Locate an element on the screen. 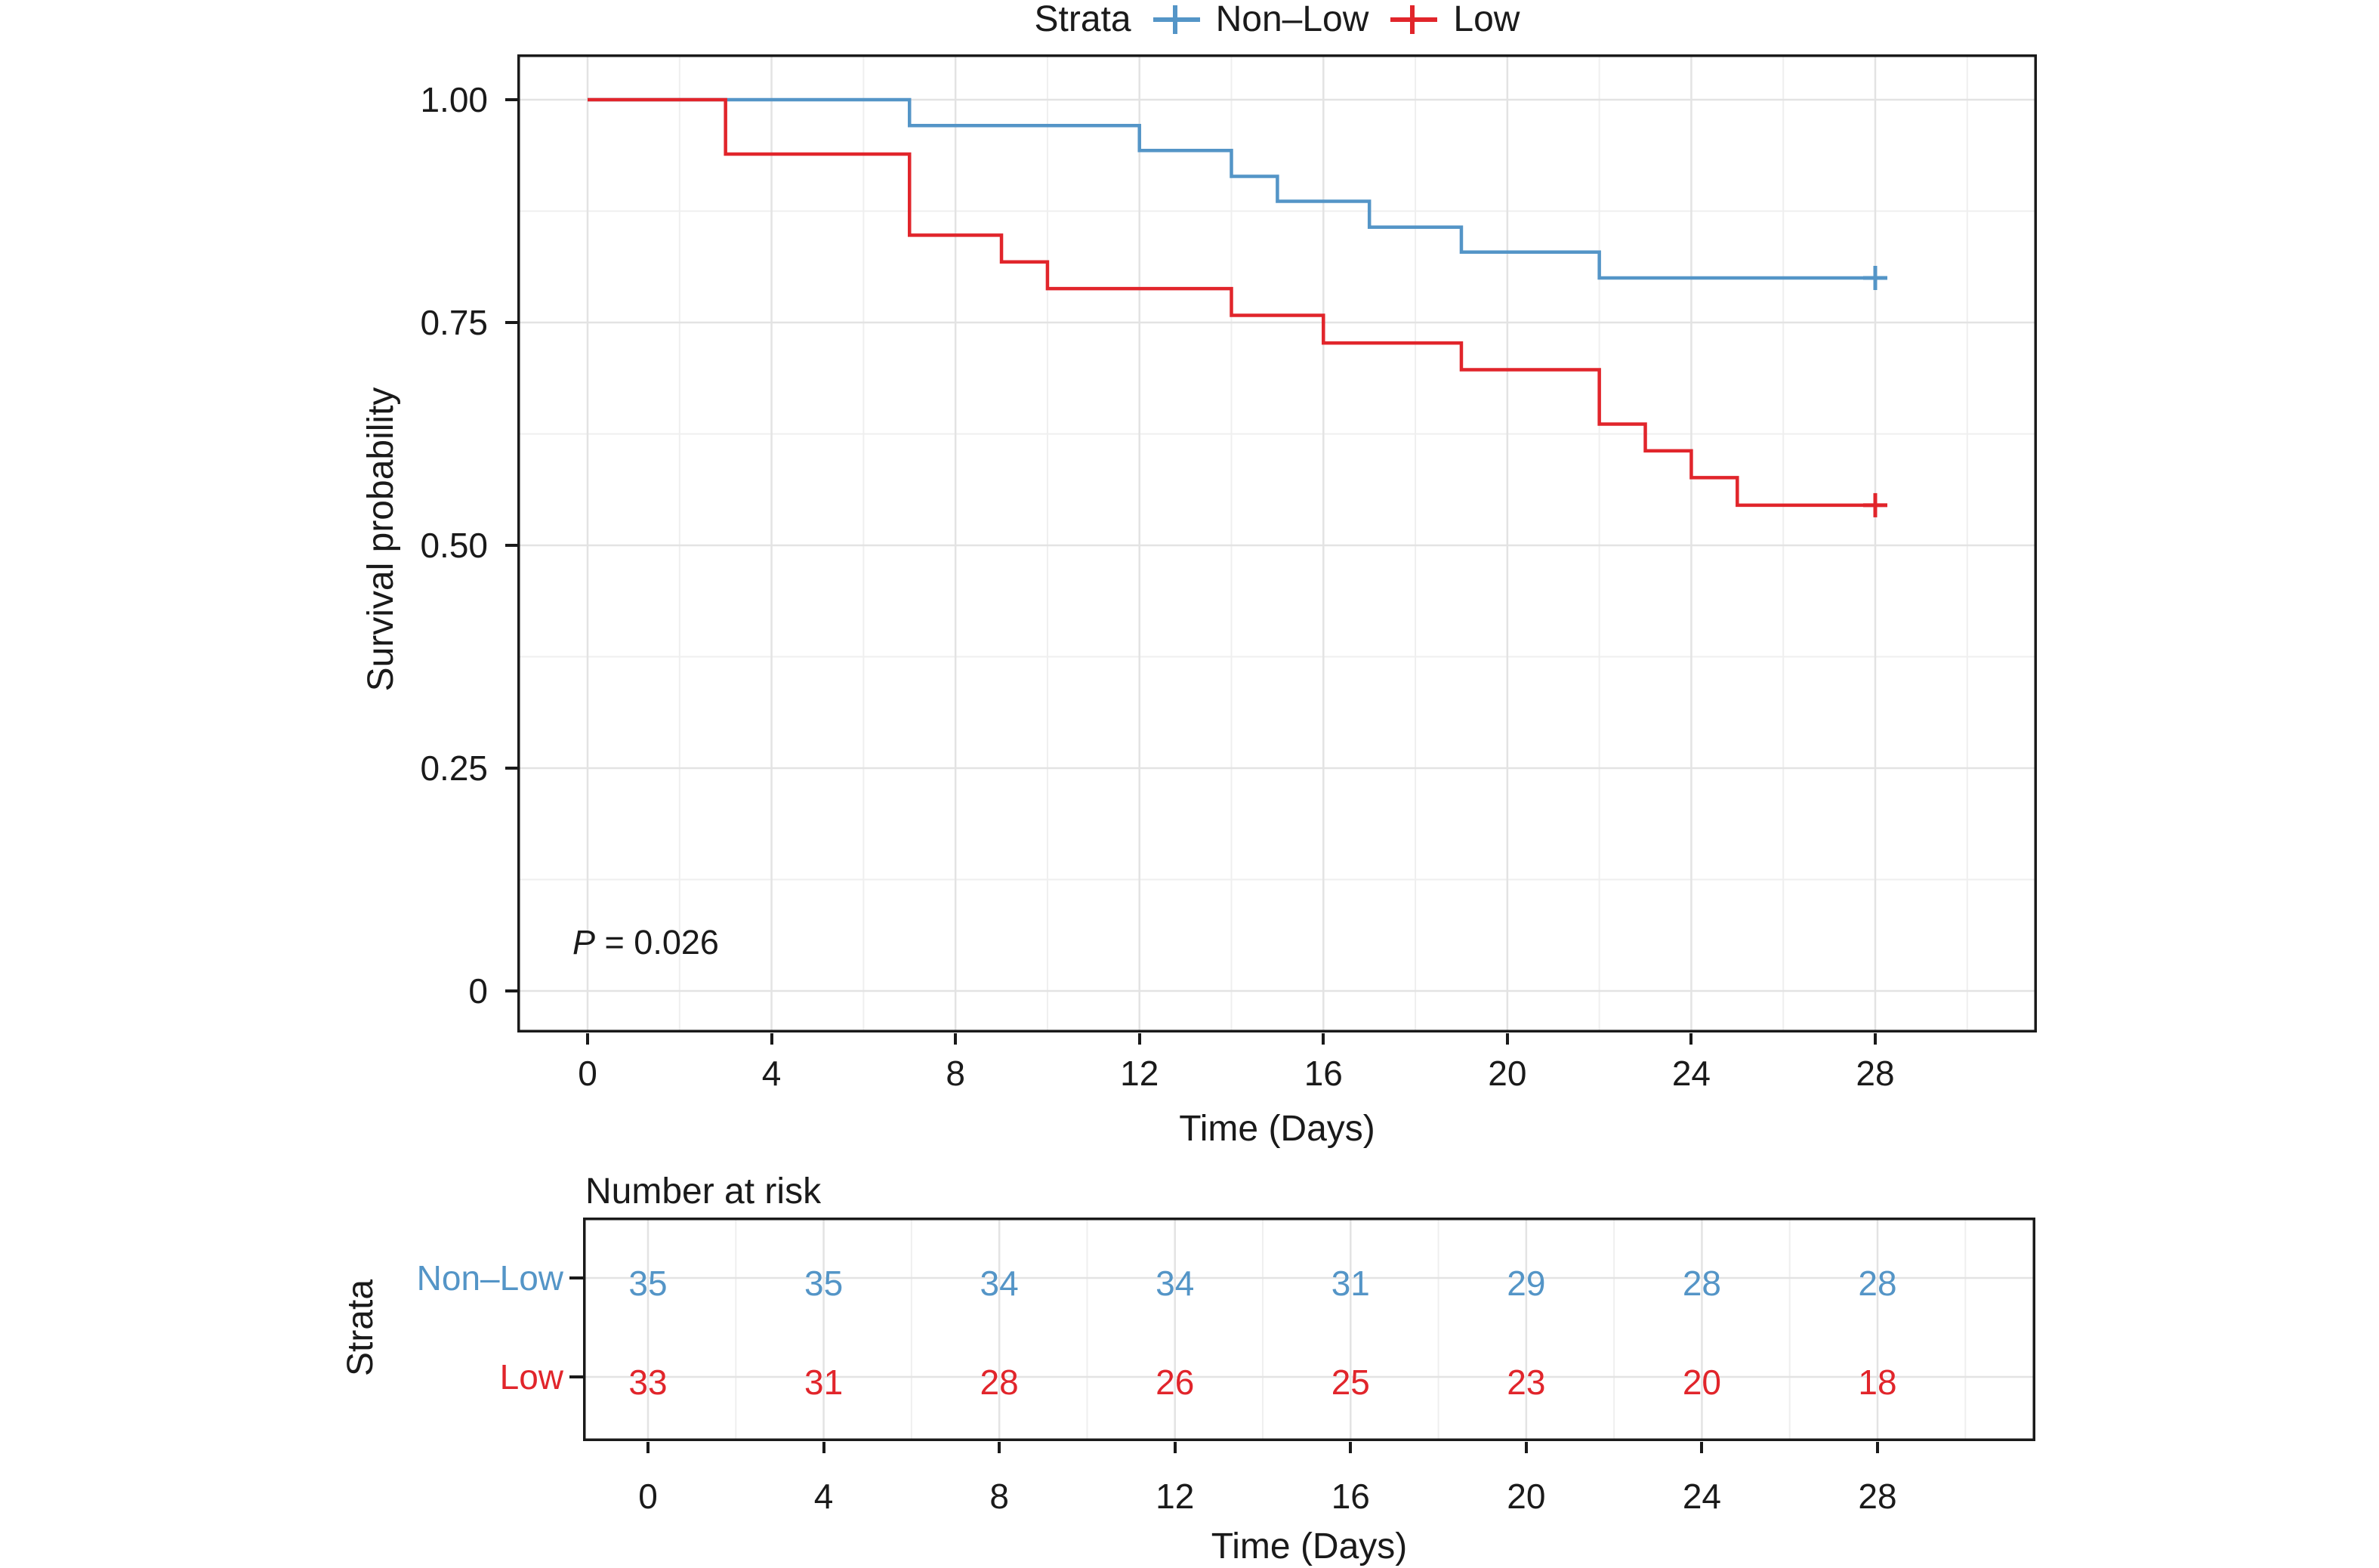 The image size is (2379, 1568). at-risk-count: 18 is located at coordinates (1877, 1382).